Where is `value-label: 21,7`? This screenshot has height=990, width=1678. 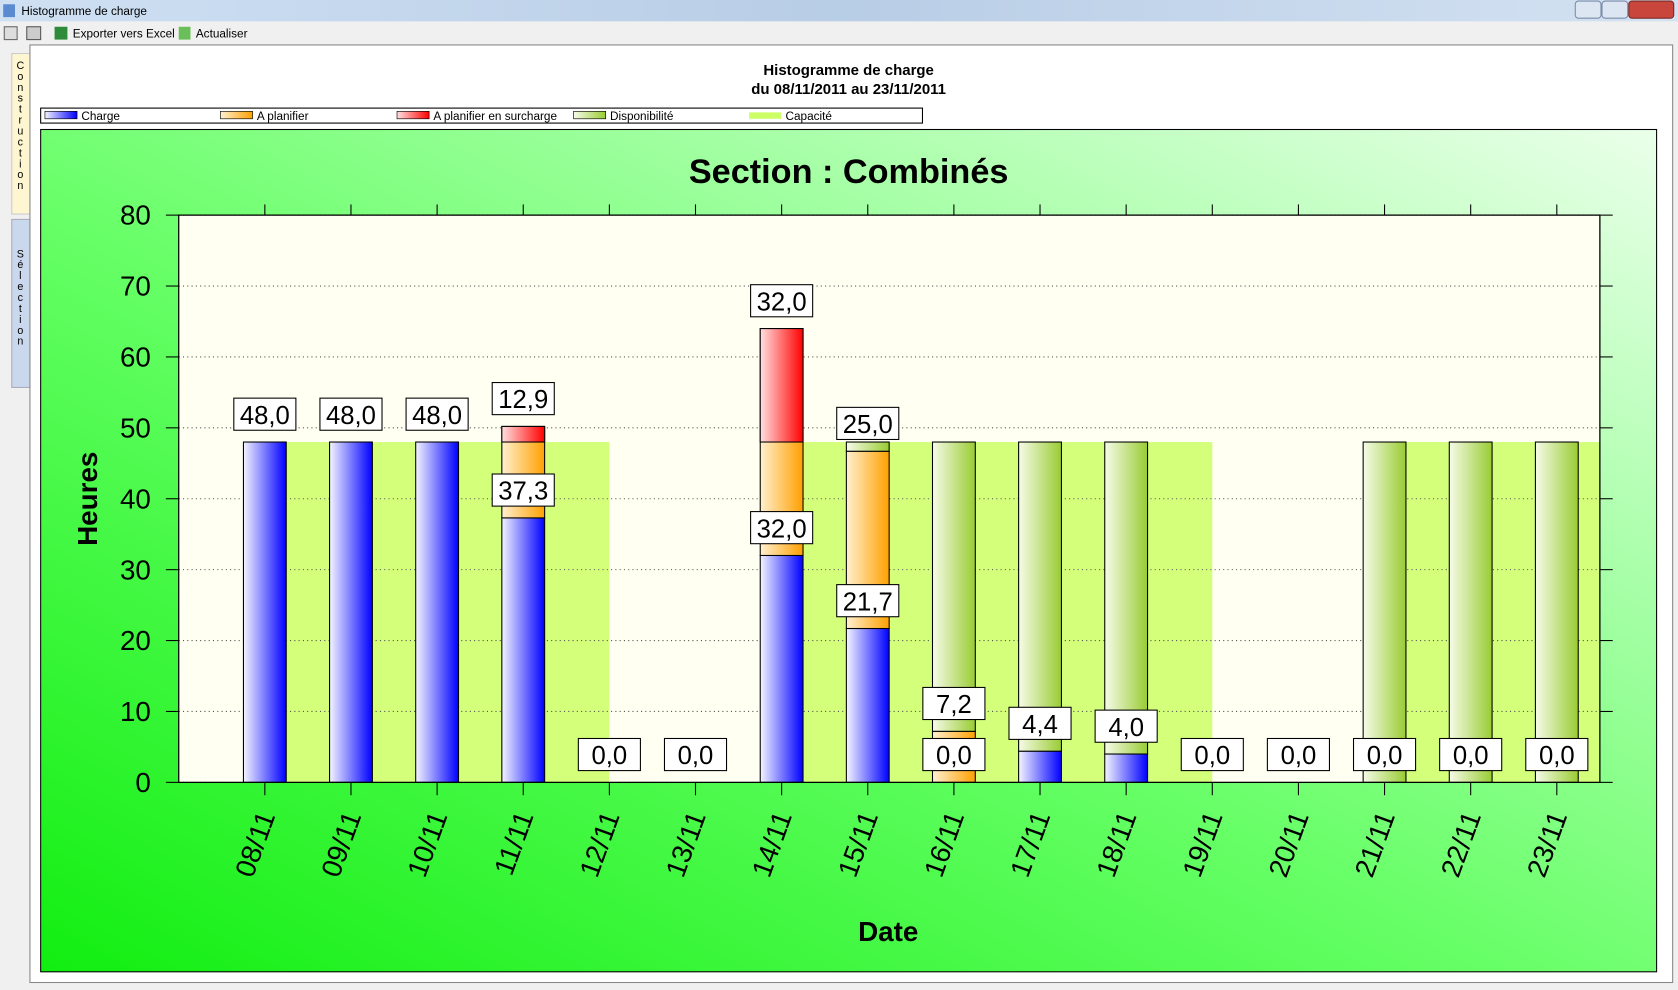 value-label: 21,7 is located at coordinates (868, 602).